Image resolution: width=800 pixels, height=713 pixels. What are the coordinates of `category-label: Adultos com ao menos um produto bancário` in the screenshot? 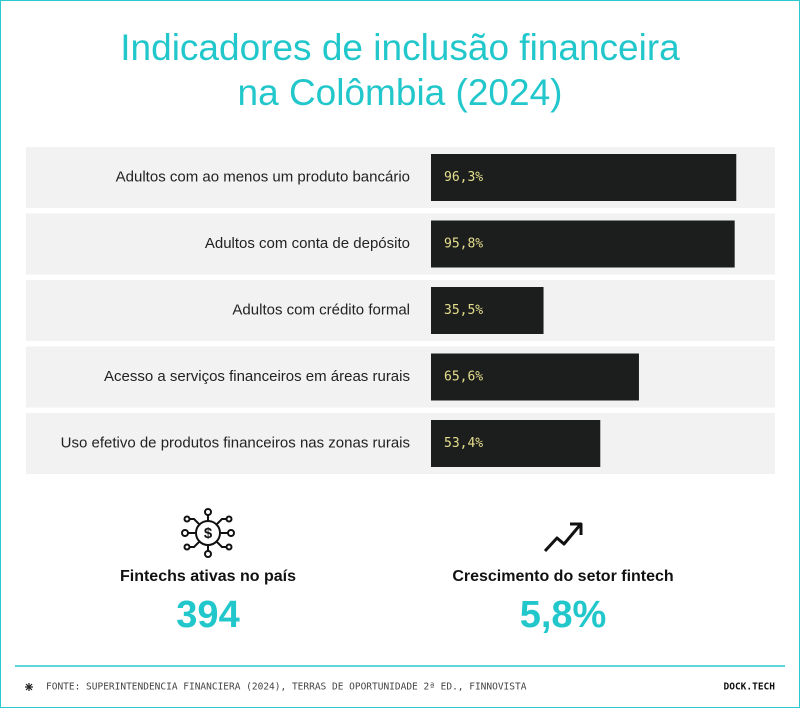 It's located at (263, 176).